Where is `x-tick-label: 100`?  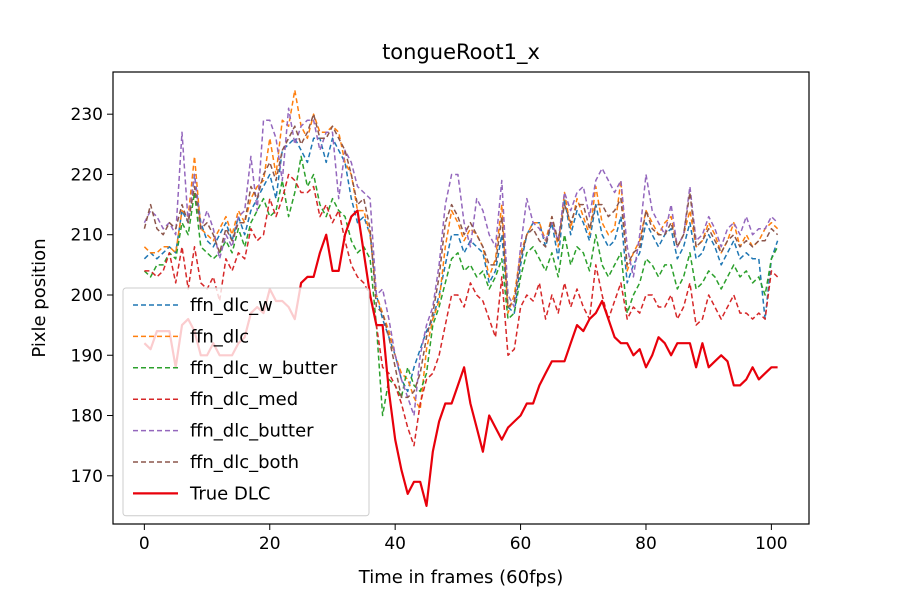
x-tick-label: 100 is located at coordinates (771, 544).